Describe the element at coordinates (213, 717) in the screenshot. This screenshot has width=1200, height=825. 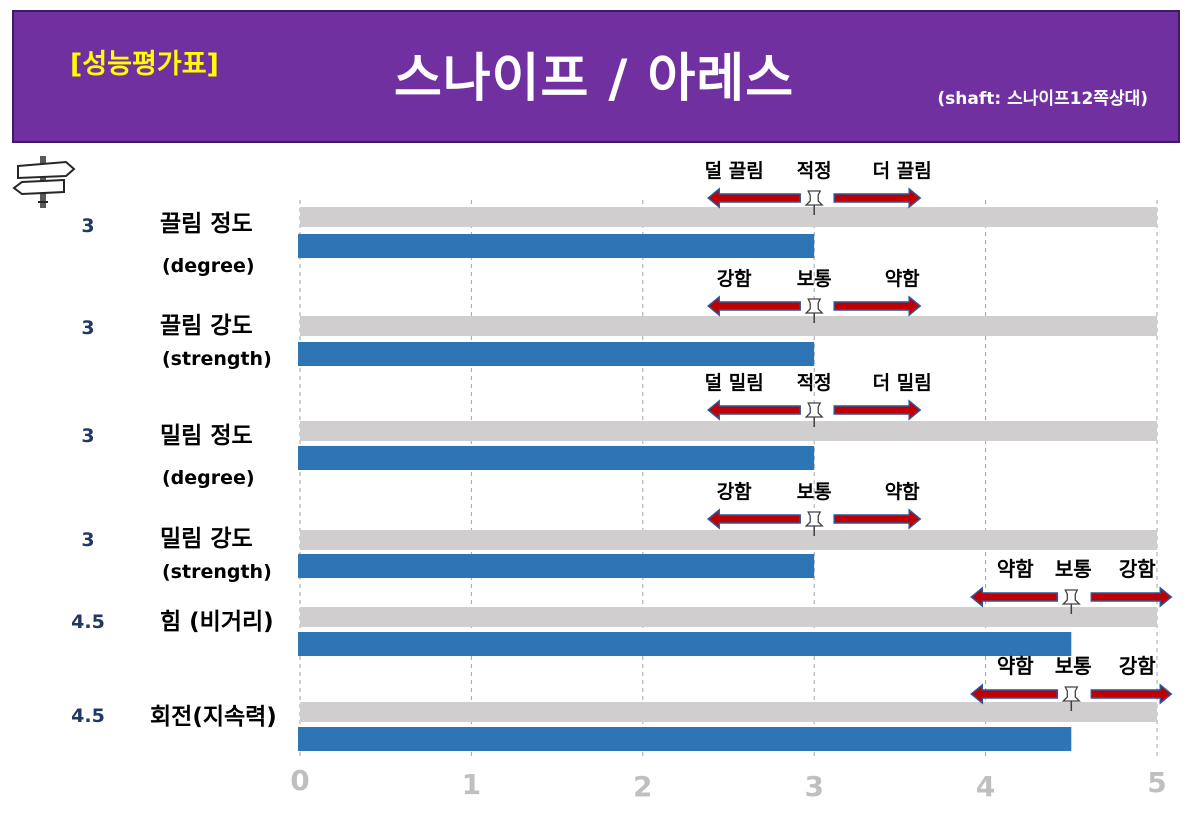
I see `row-label: 회전(지속력)` at that location.